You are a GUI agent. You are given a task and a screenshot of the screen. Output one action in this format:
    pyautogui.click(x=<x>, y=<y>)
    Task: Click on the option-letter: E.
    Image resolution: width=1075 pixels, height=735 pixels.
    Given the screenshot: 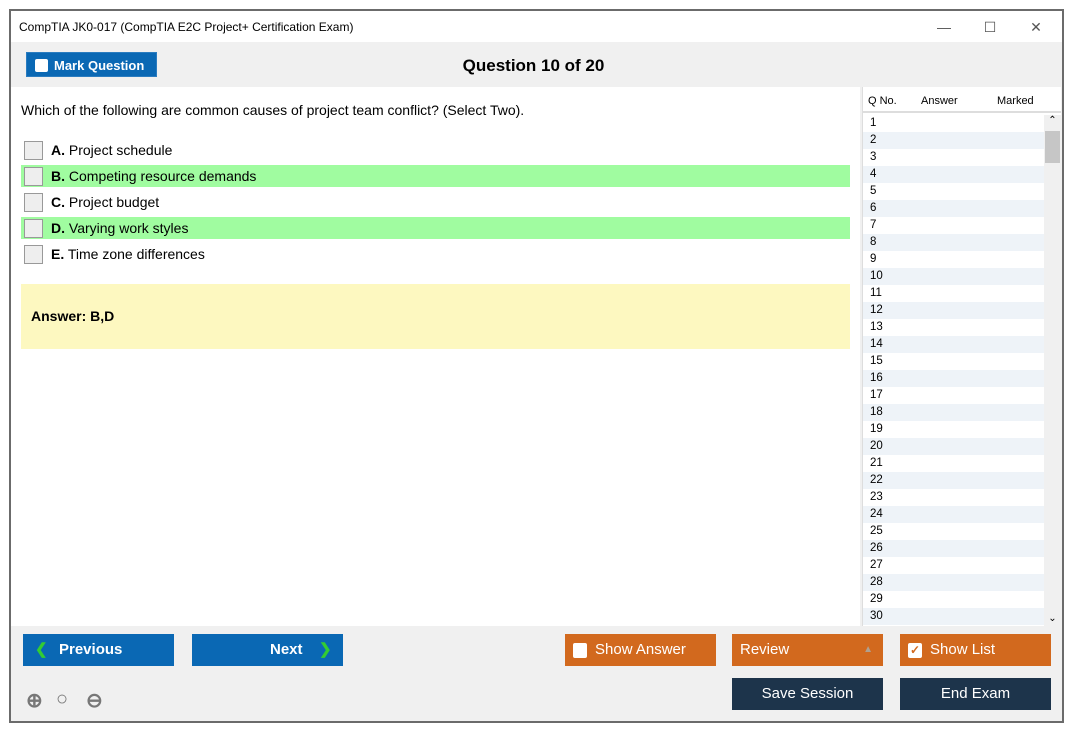 What is the action you would take?
    pyautogui.click(x=58, y=254)
    